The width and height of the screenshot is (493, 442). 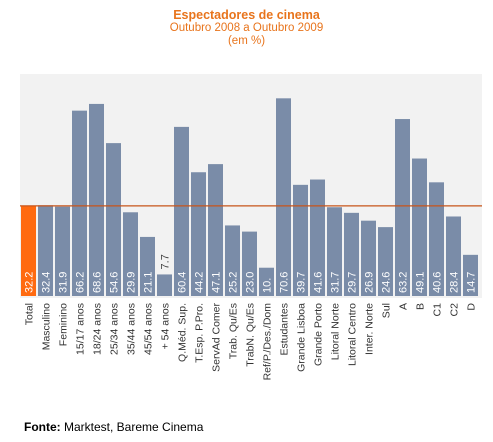 I want to click on value-label-35-44-anos: 29.9, so click(x=132, y=282).